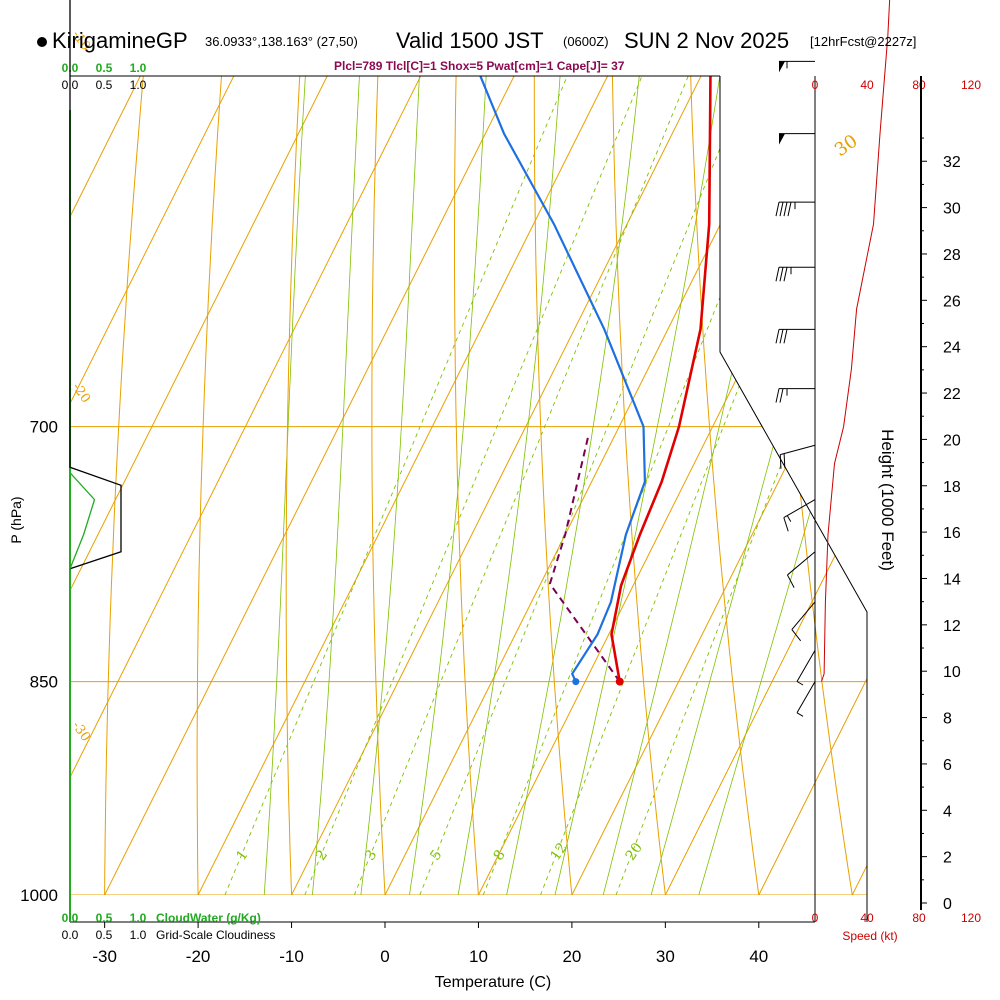 The width and height of the screenshot is (1000, 1000). I want to click on cloud-water-scale-bottom: 1.0, so click(138, 918).